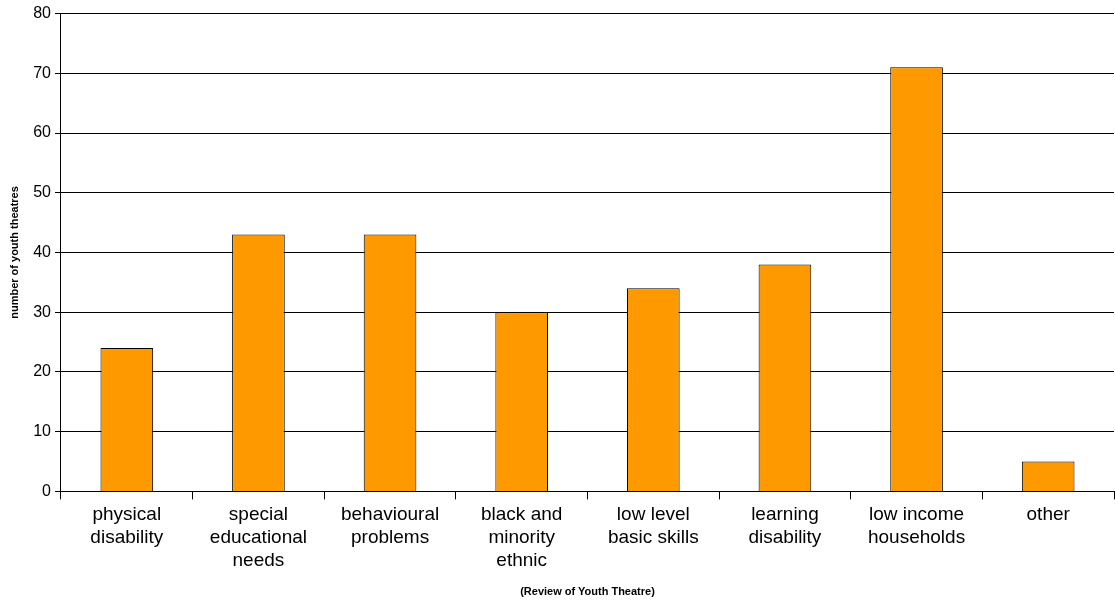 The height and width of the screenshot is (607, 1115). I want to click on y-tick-label: 50, so click(42, 192).